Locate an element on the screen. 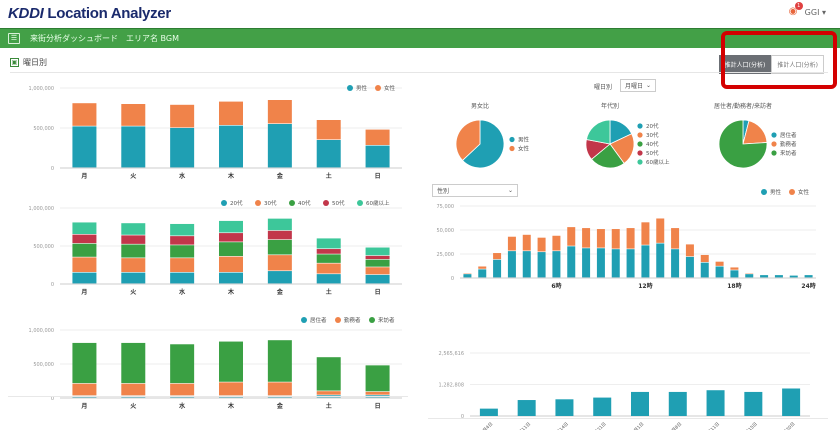 The width and height of the screenshot is (840, 430). breadcrumb-item: 来街分析ダッシュボード is located at coordinates (74, 38).